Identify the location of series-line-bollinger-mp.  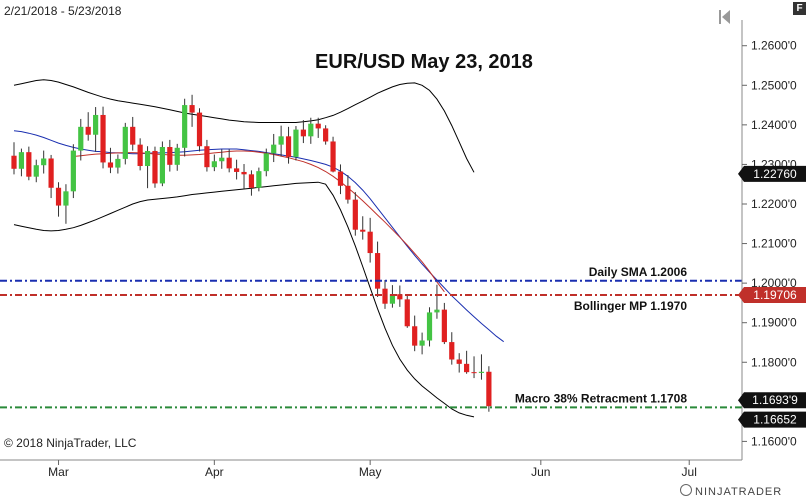
(259, 221).